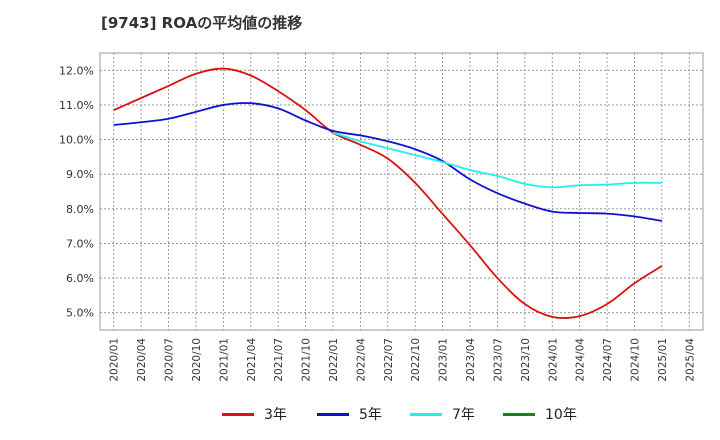  I want to click on x-tick-label: 2023/04, so click(471, 360).